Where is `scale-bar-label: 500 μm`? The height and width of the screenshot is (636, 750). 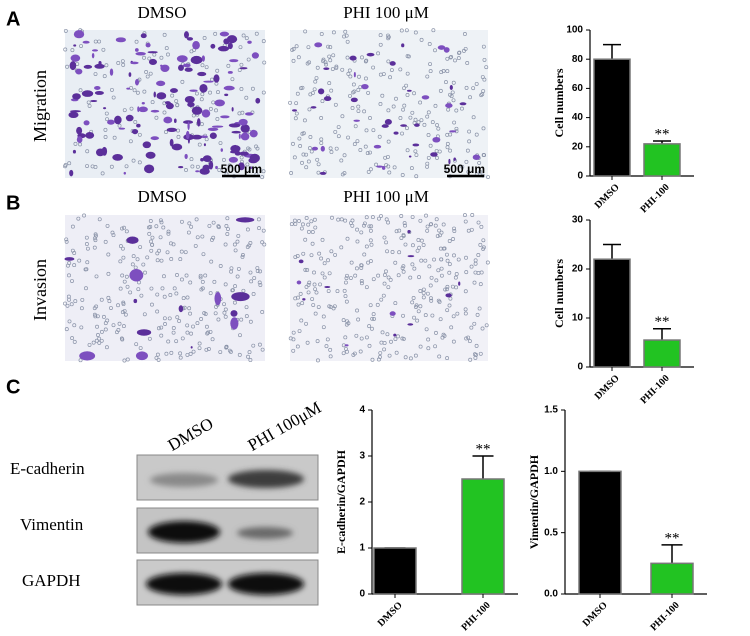 scale-bar-label: 500 μm is located at coordinates (241, 169).